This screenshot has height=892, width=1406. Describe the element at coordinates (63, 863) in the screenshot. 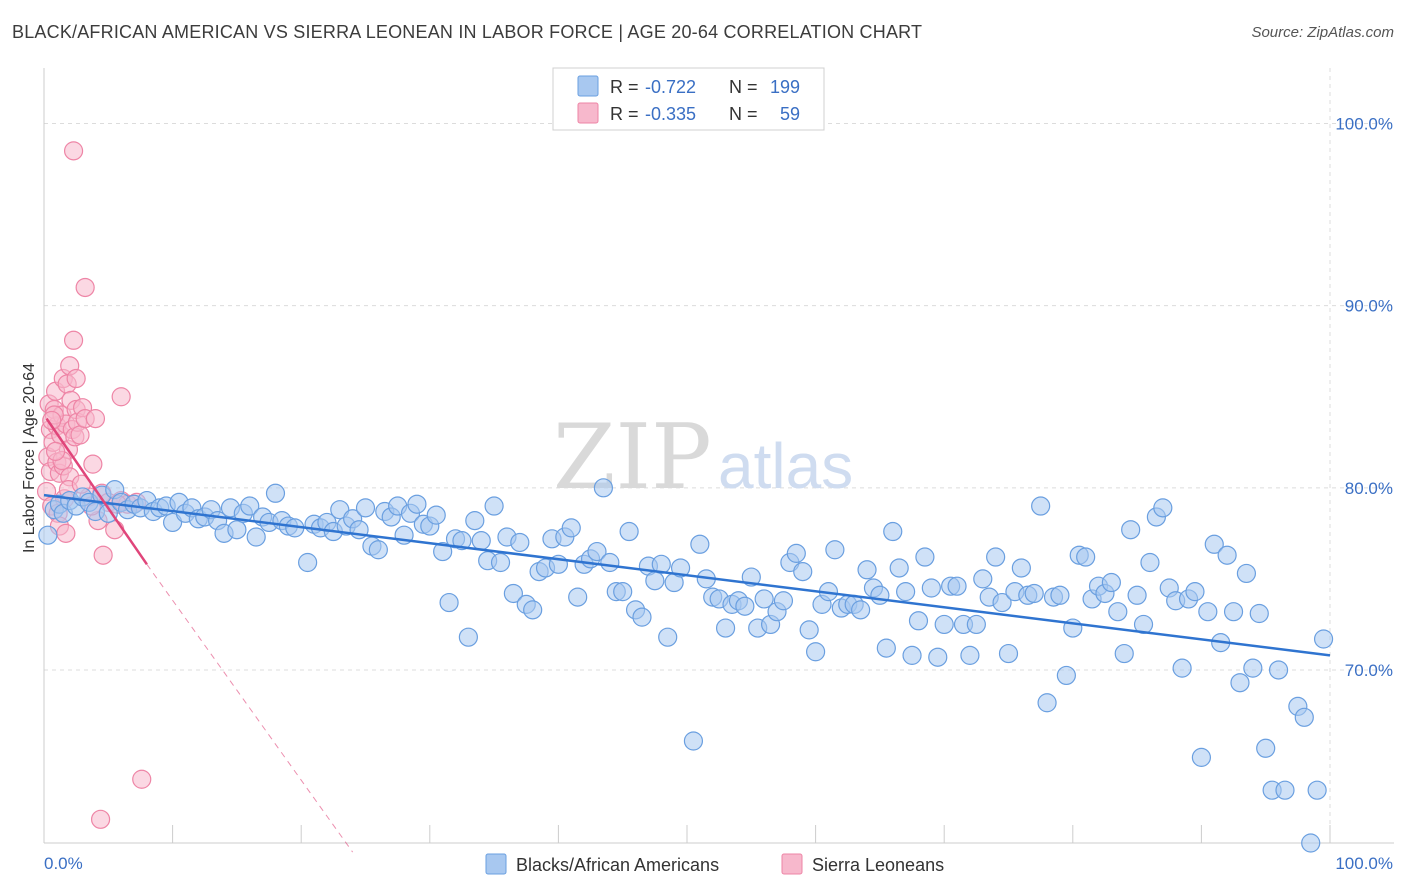

I see `x-tick-label-start: 0.0%` at that location.